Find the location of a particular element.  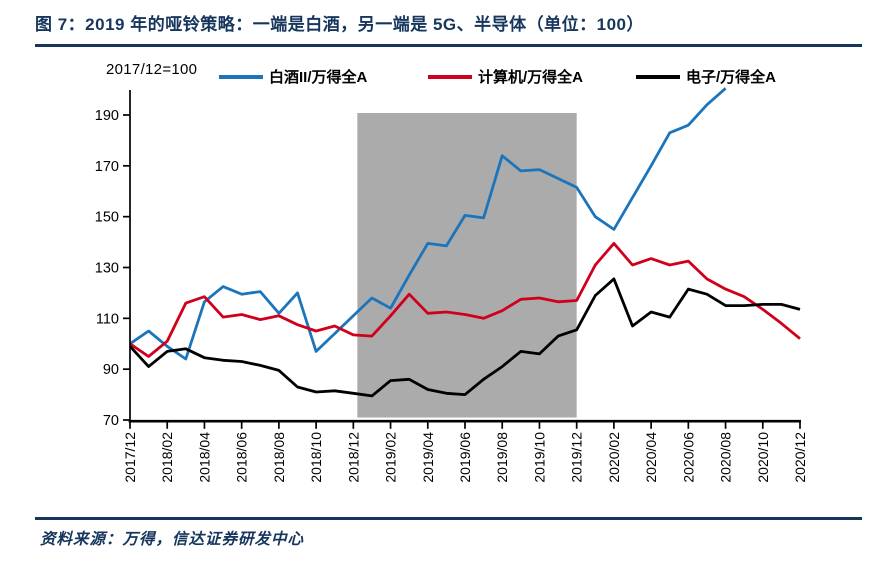

title-divider-rule is located at coordinates (448, 45).